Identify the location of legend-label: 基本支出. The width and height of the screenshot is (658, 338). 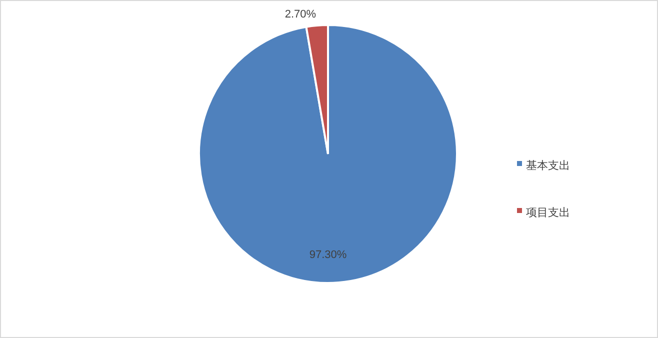
(548, 165).